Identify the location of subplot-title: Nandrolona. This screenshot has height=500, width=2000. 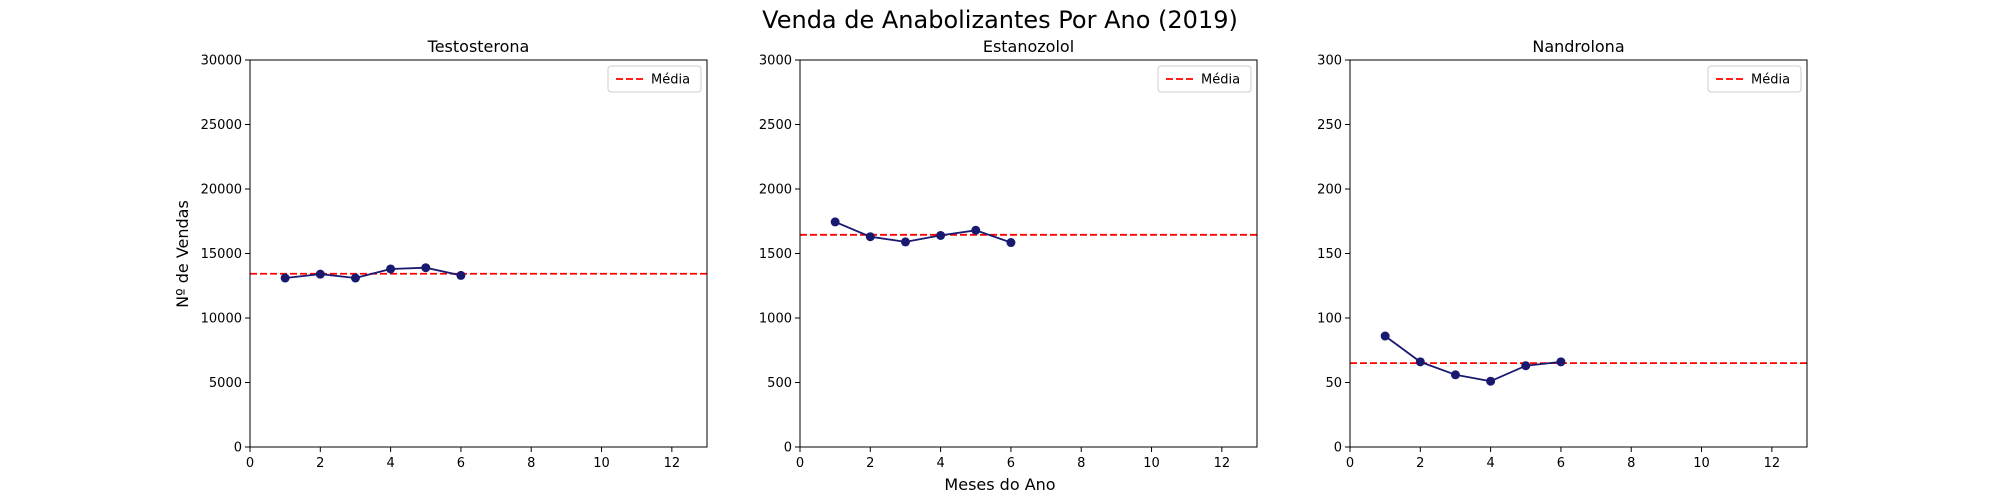
(1578, 46).